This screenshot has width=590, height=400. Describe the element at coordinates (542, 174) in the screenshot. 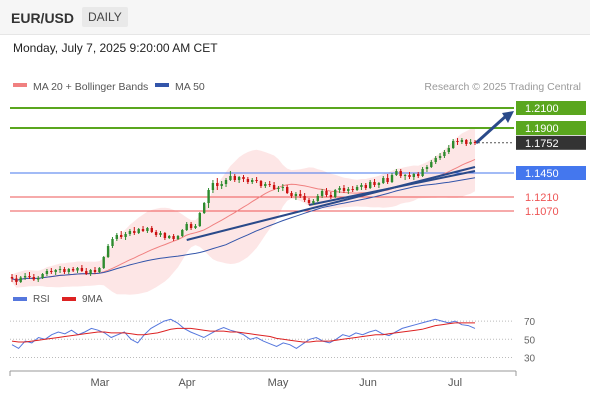

I see `pivot-label: 1.1450` at that location.